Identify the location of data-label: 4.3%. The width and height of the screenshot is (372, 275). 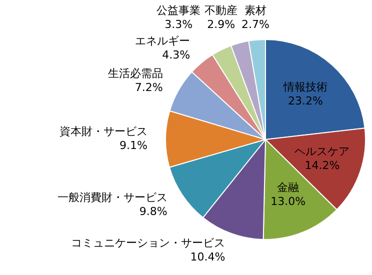
(176, 55).